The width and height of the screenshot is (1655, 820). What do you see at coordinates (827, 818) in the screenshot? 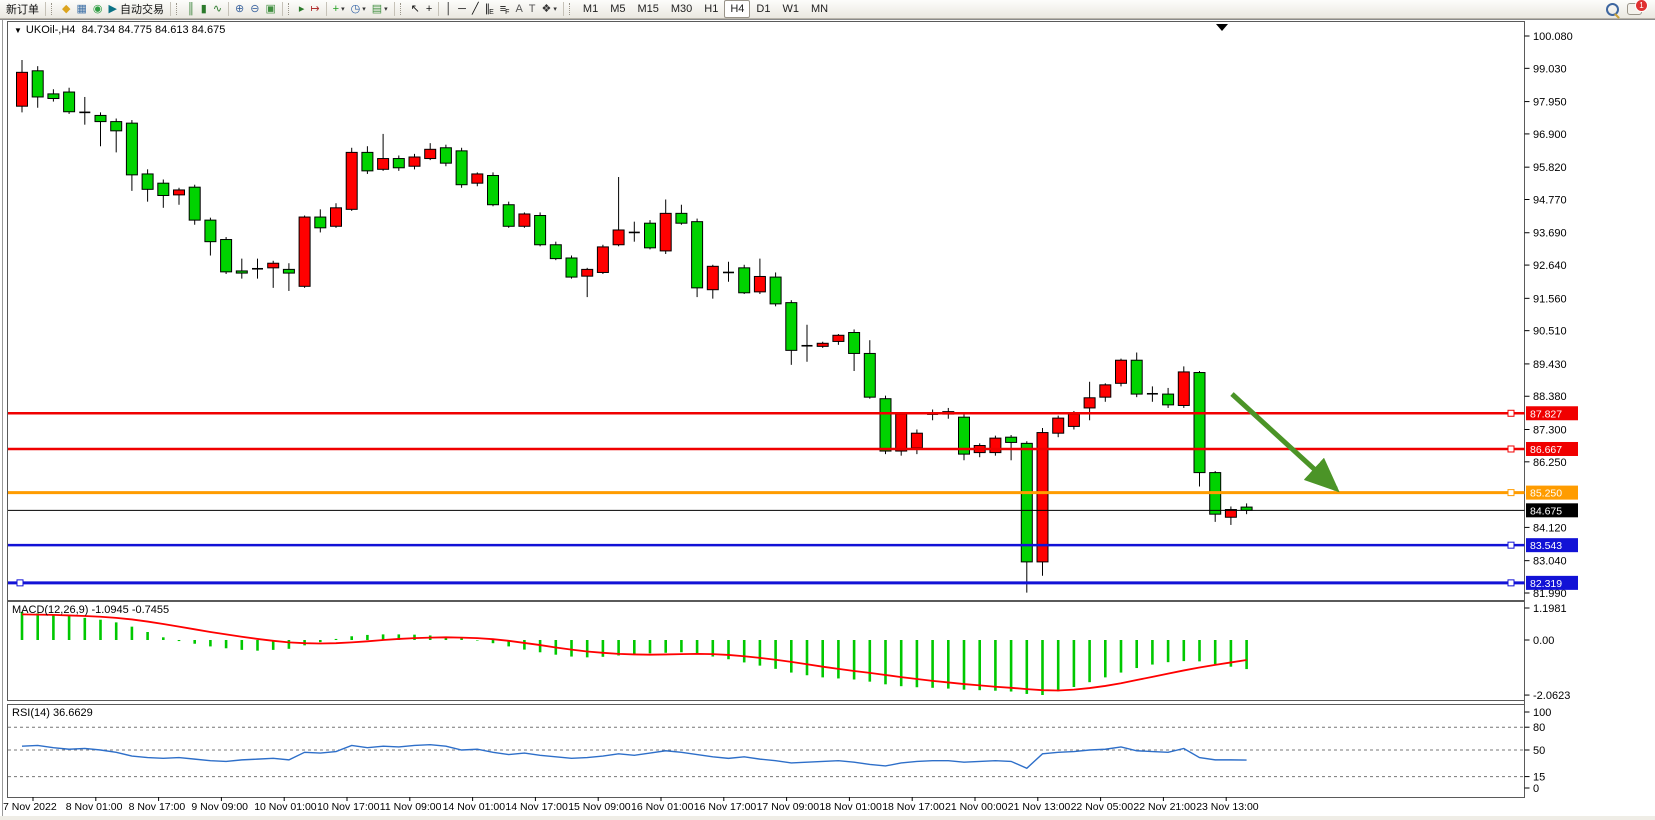
I see `window-bottom-strip` at bounding box center [827, 818].